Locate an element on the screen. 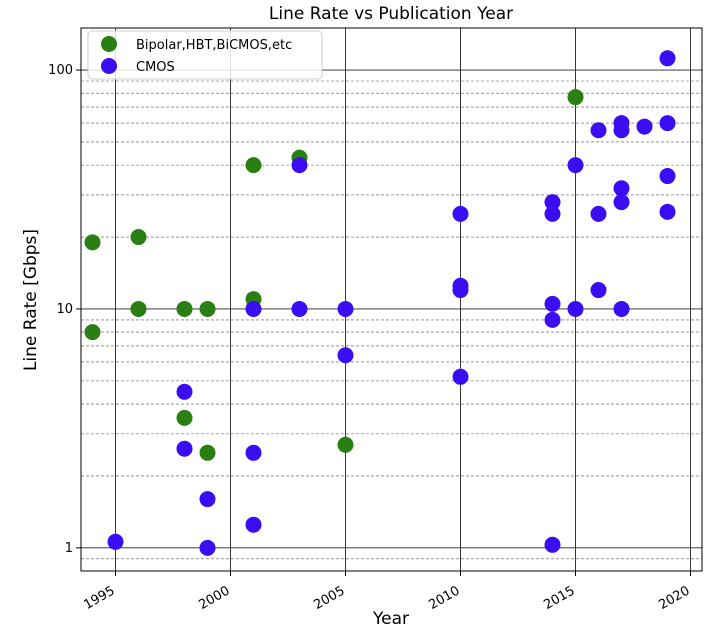  x-tick-label: 2020 is located at coordinates (674, 598).